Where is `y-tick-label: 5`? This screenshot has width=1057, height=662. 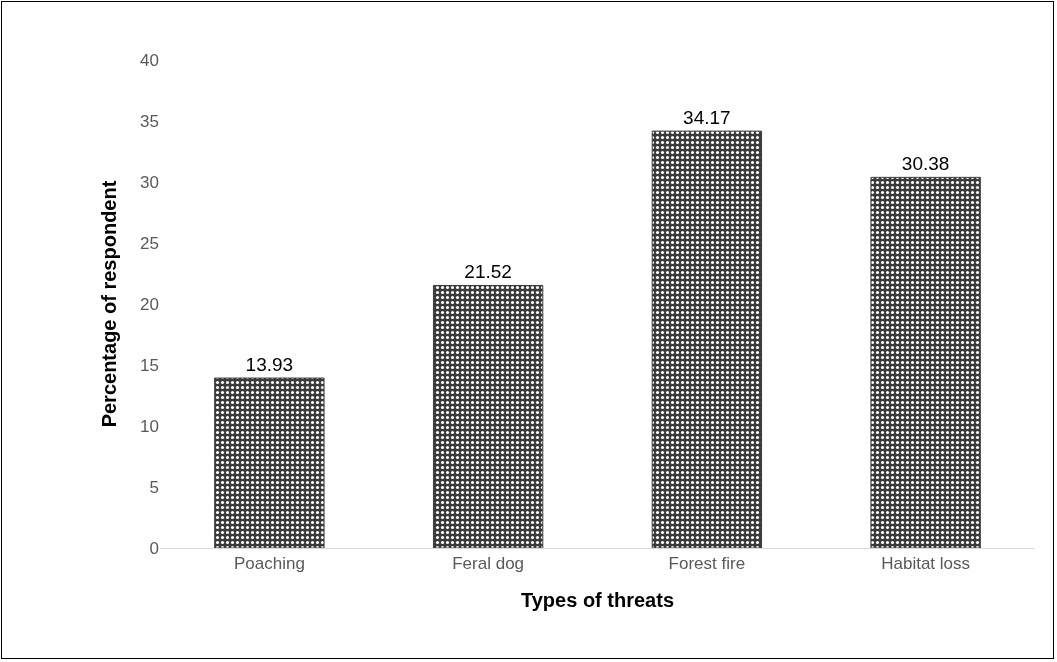 y-tick-label: 5 is located at coordinates (154, 487).